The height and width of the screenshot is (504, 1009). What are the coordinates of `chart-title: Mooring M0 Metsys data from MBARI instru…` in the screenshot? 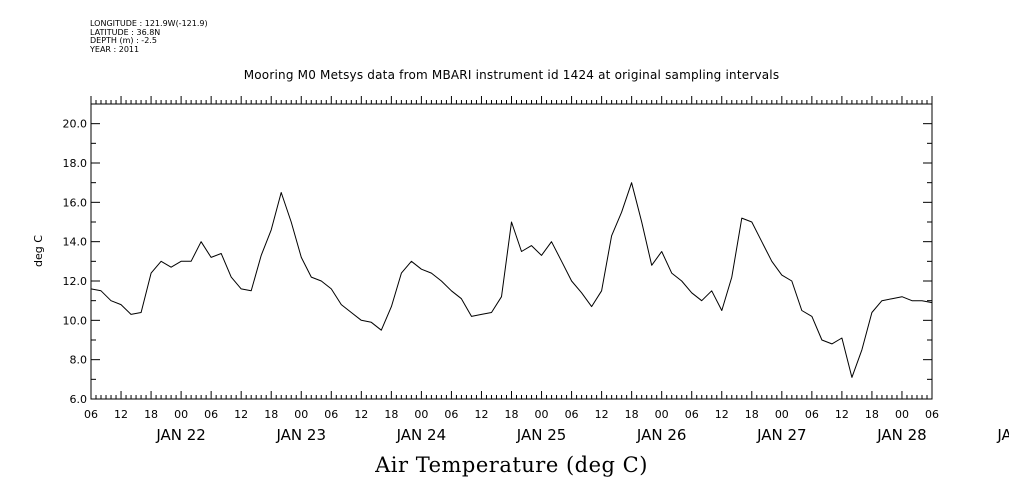 It's located at (504, 75).